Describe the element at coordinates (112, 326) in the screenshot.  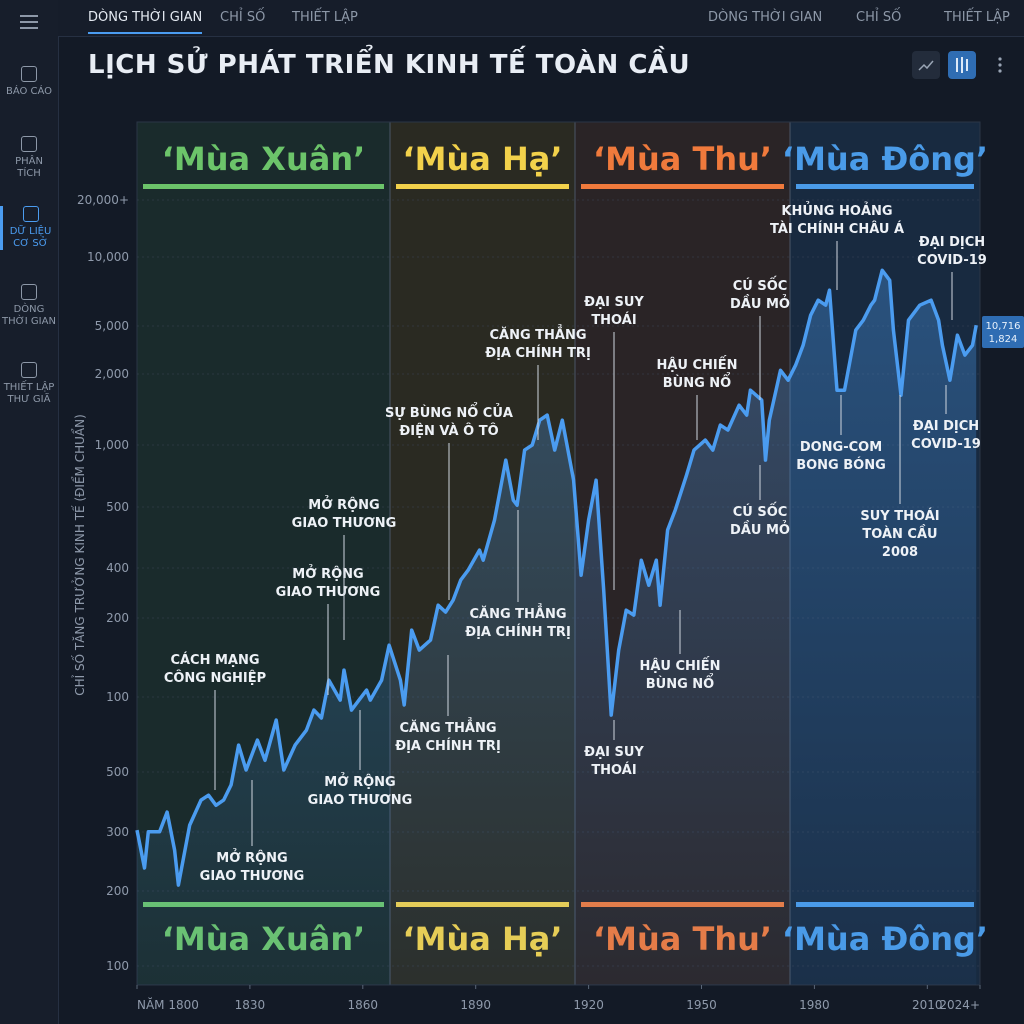
I see `y-tick-label: 5,000` at that location.